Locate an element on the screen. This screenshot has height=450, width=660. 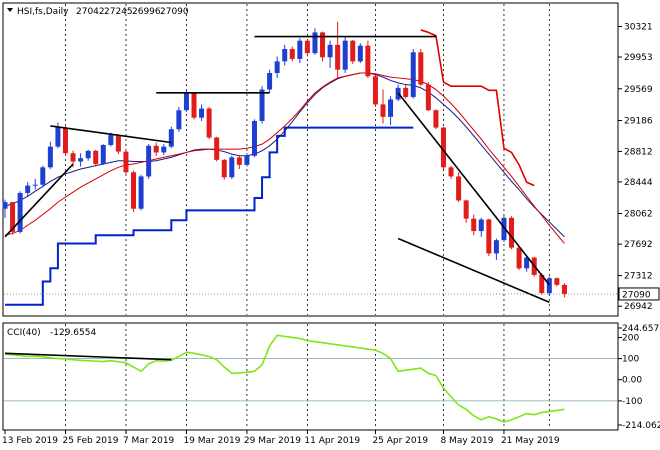
price-header: HSI,fs,Daily 27042 27245 26996 27090 is located at coordinates (98, 12).